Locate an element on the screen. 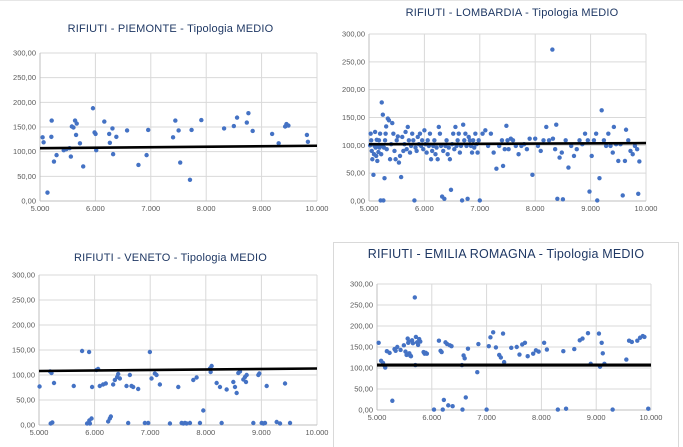 Image resolution: width=683 pixels, height=447 pixels. chart-title-lombardia: RIFIUTI - LOMBARDIA - Tipologia MEDIO is located at coordinates (512, 13).